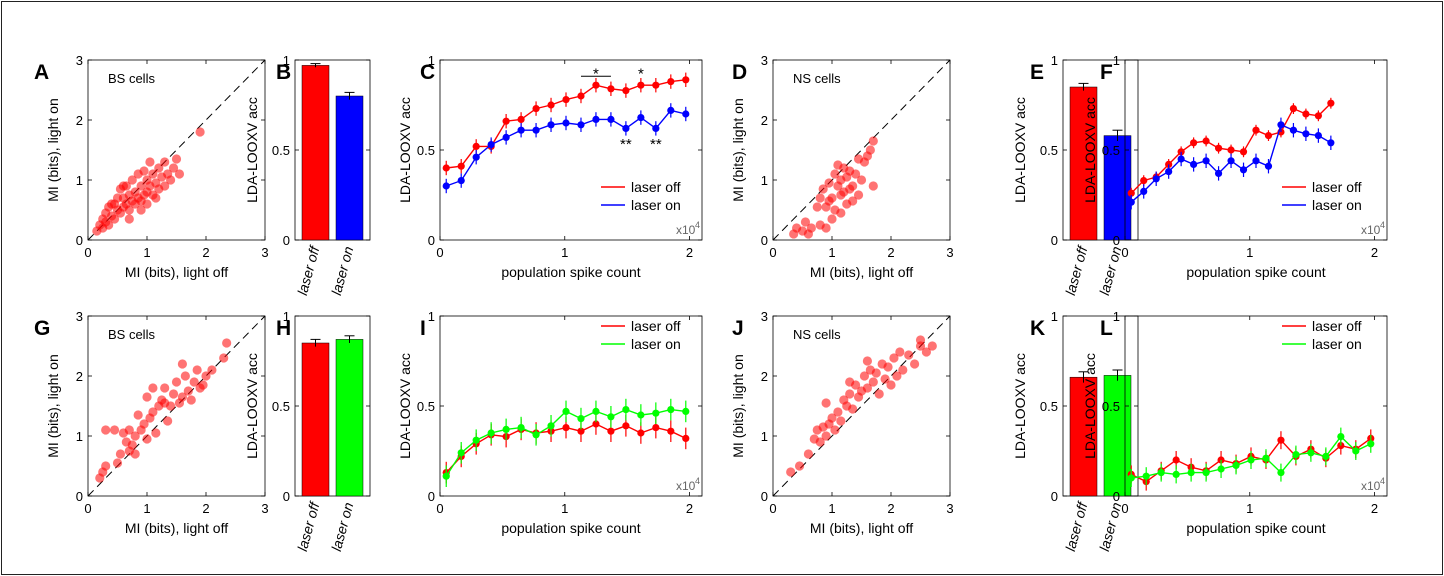 This screenshot has height=576, width=1444. Describe the element at coordinates (1337, 187) in the screenshot. I see `legend-label: laser off` at that location.